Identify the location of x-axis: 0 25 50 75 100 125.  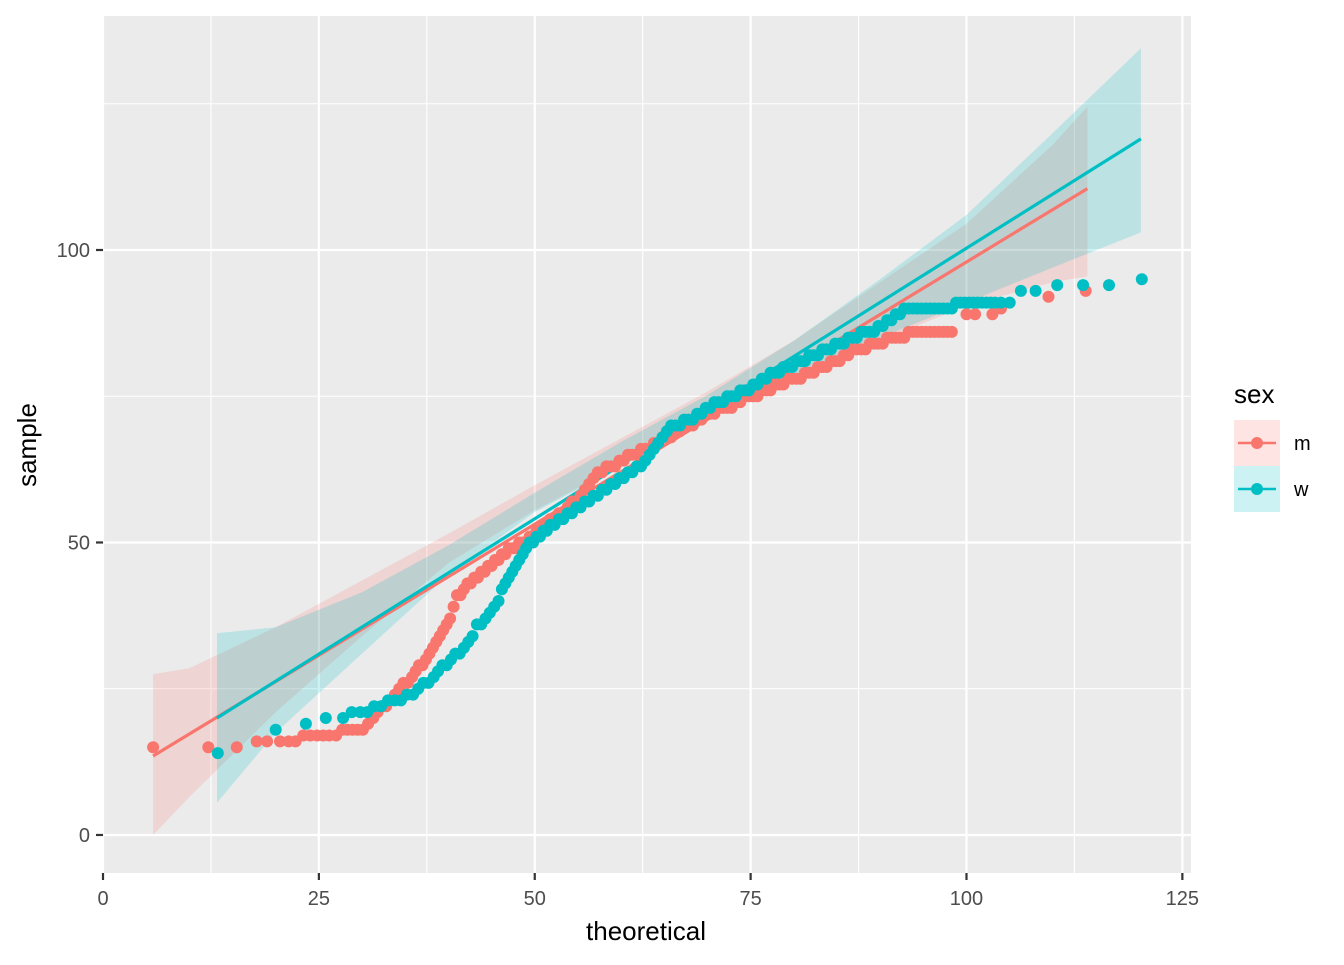
(648, 891).